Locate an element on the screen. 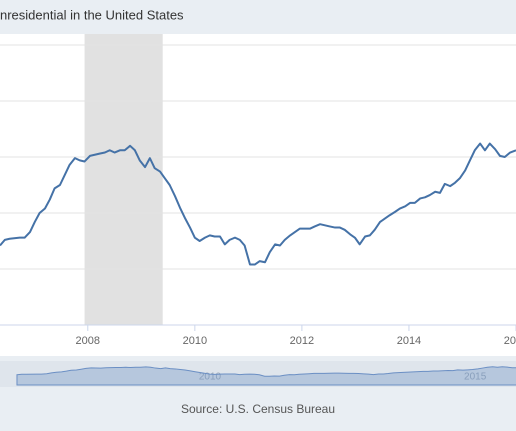 This screenshot has height=431, width=516. navigator is located at coordinates (258, 374).